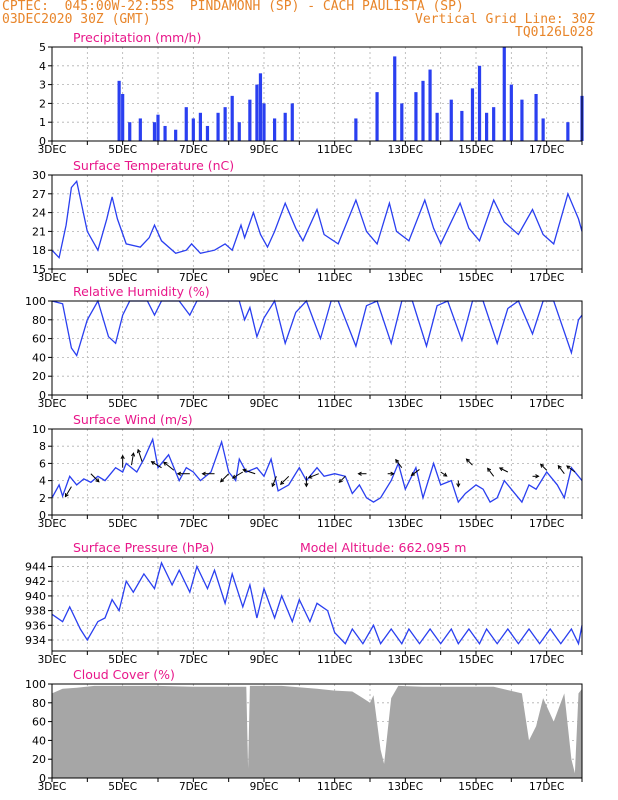  I want to click on y-tick-label: 40, so click(39, 357).